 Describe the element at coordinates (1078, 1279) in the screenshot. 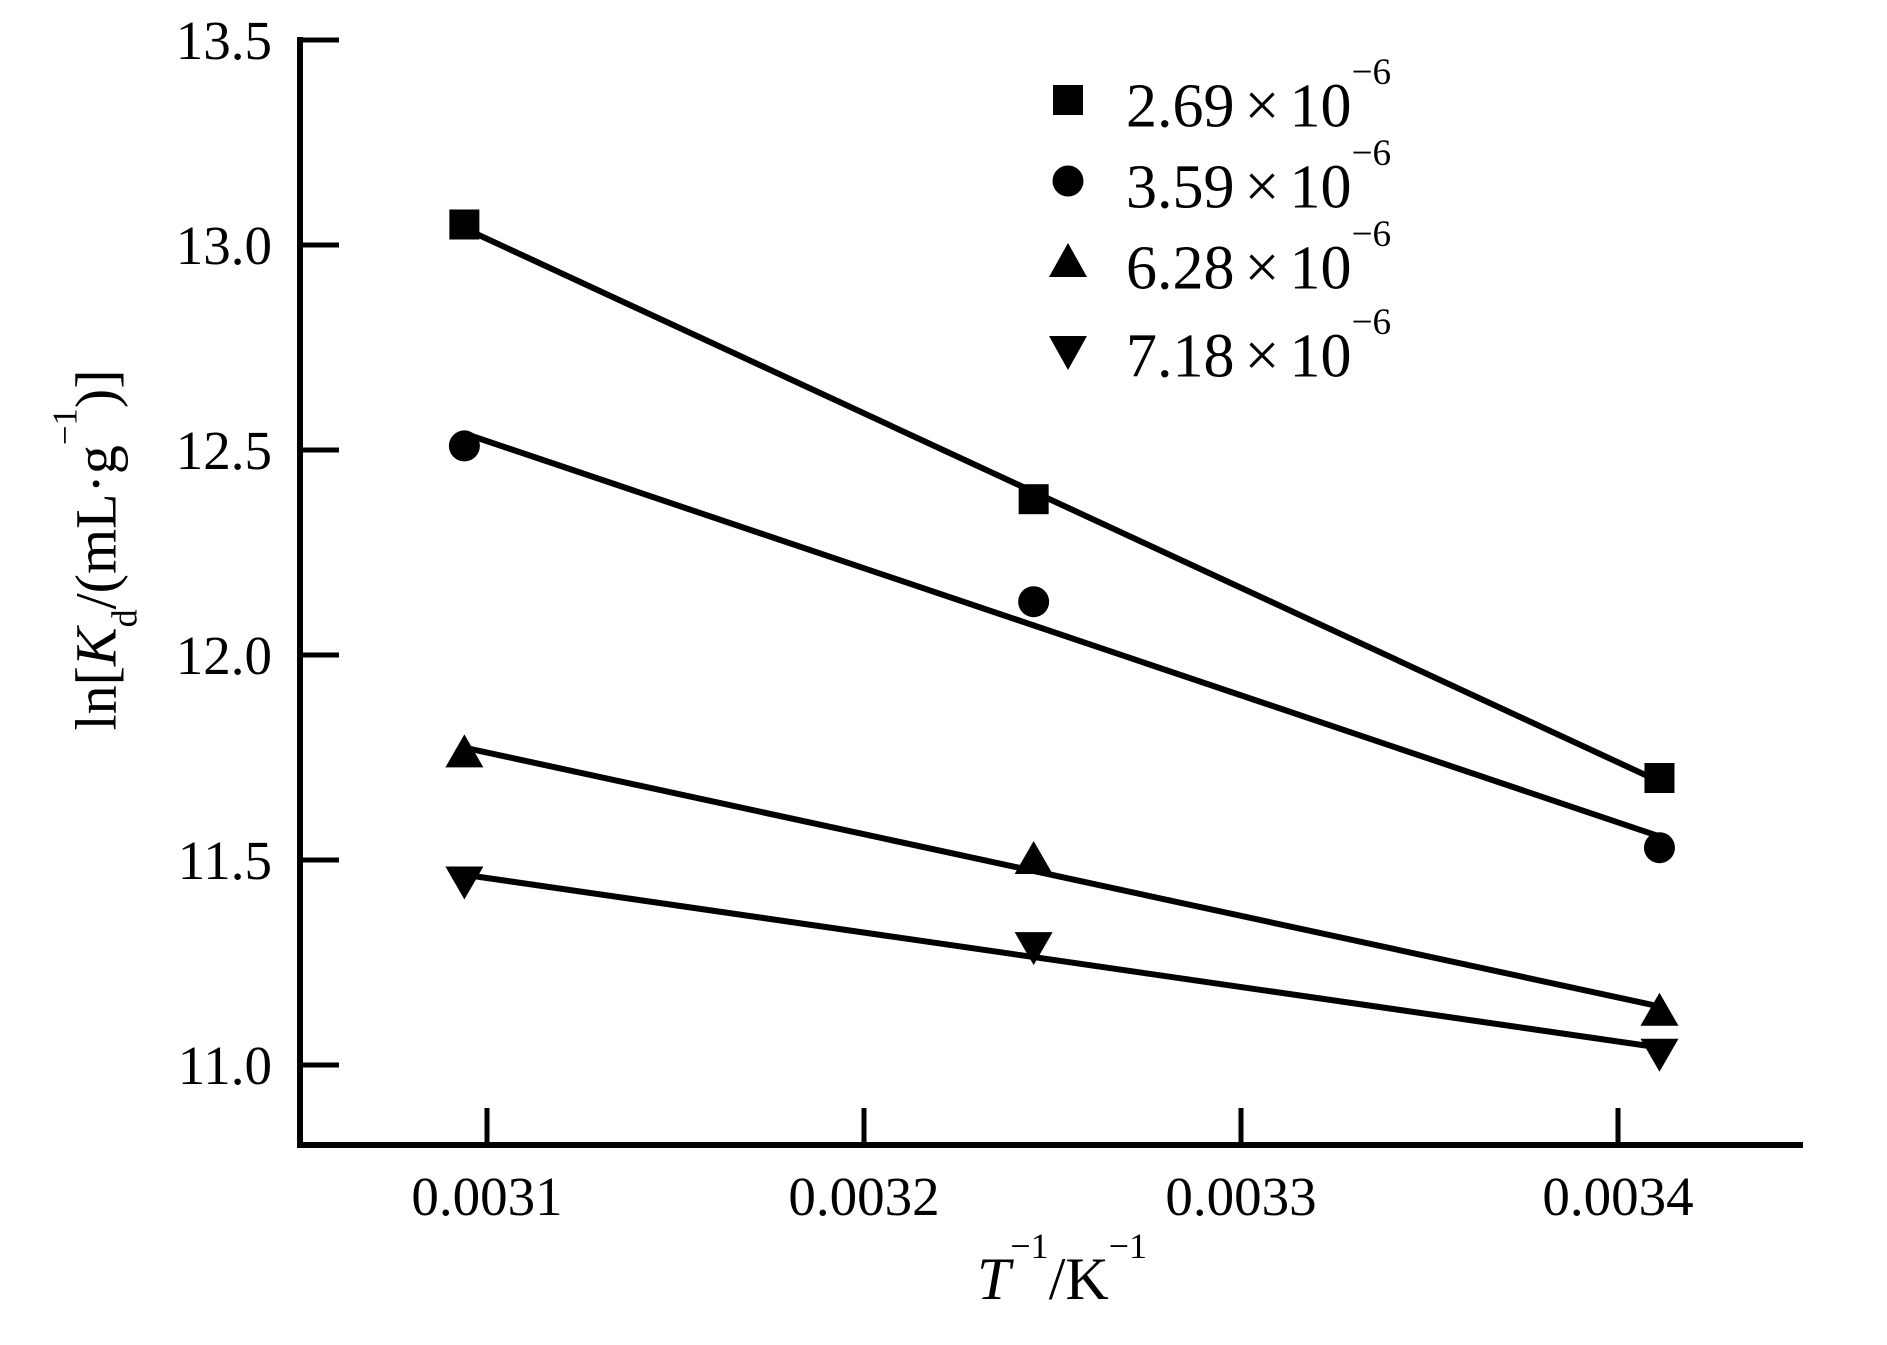

I see `x-axis-label-units: /K` at that location.